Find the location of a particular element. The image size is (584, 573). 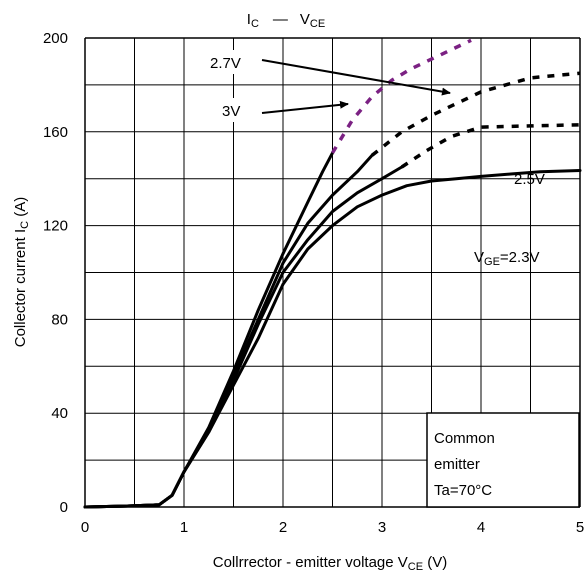

condition-line-1: Common is located at coordinates (464, 438).